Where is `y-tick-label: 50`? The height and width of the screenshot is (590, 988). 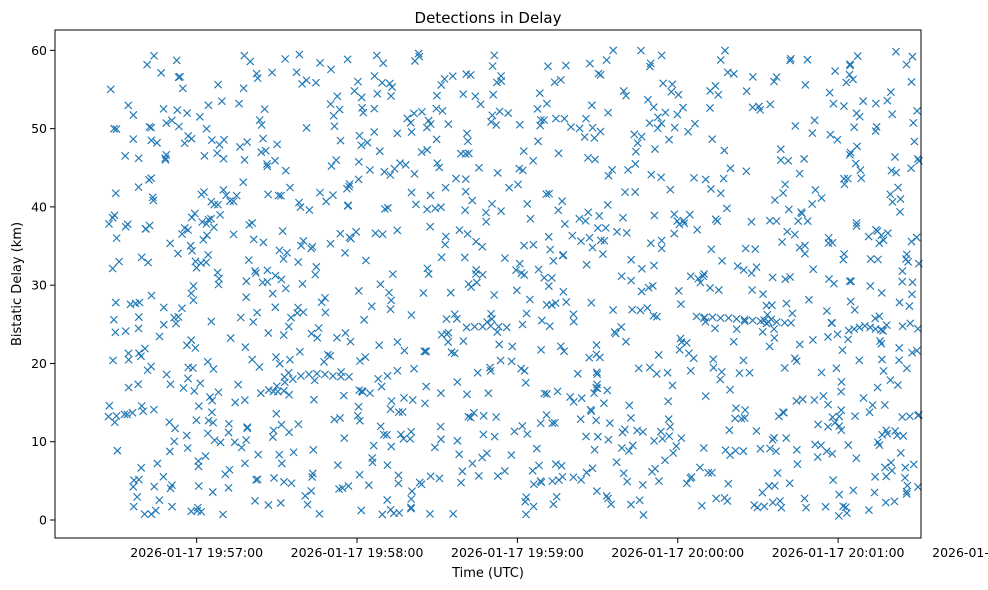 y-tick-label: 50 is located at coordinates (39, 128).